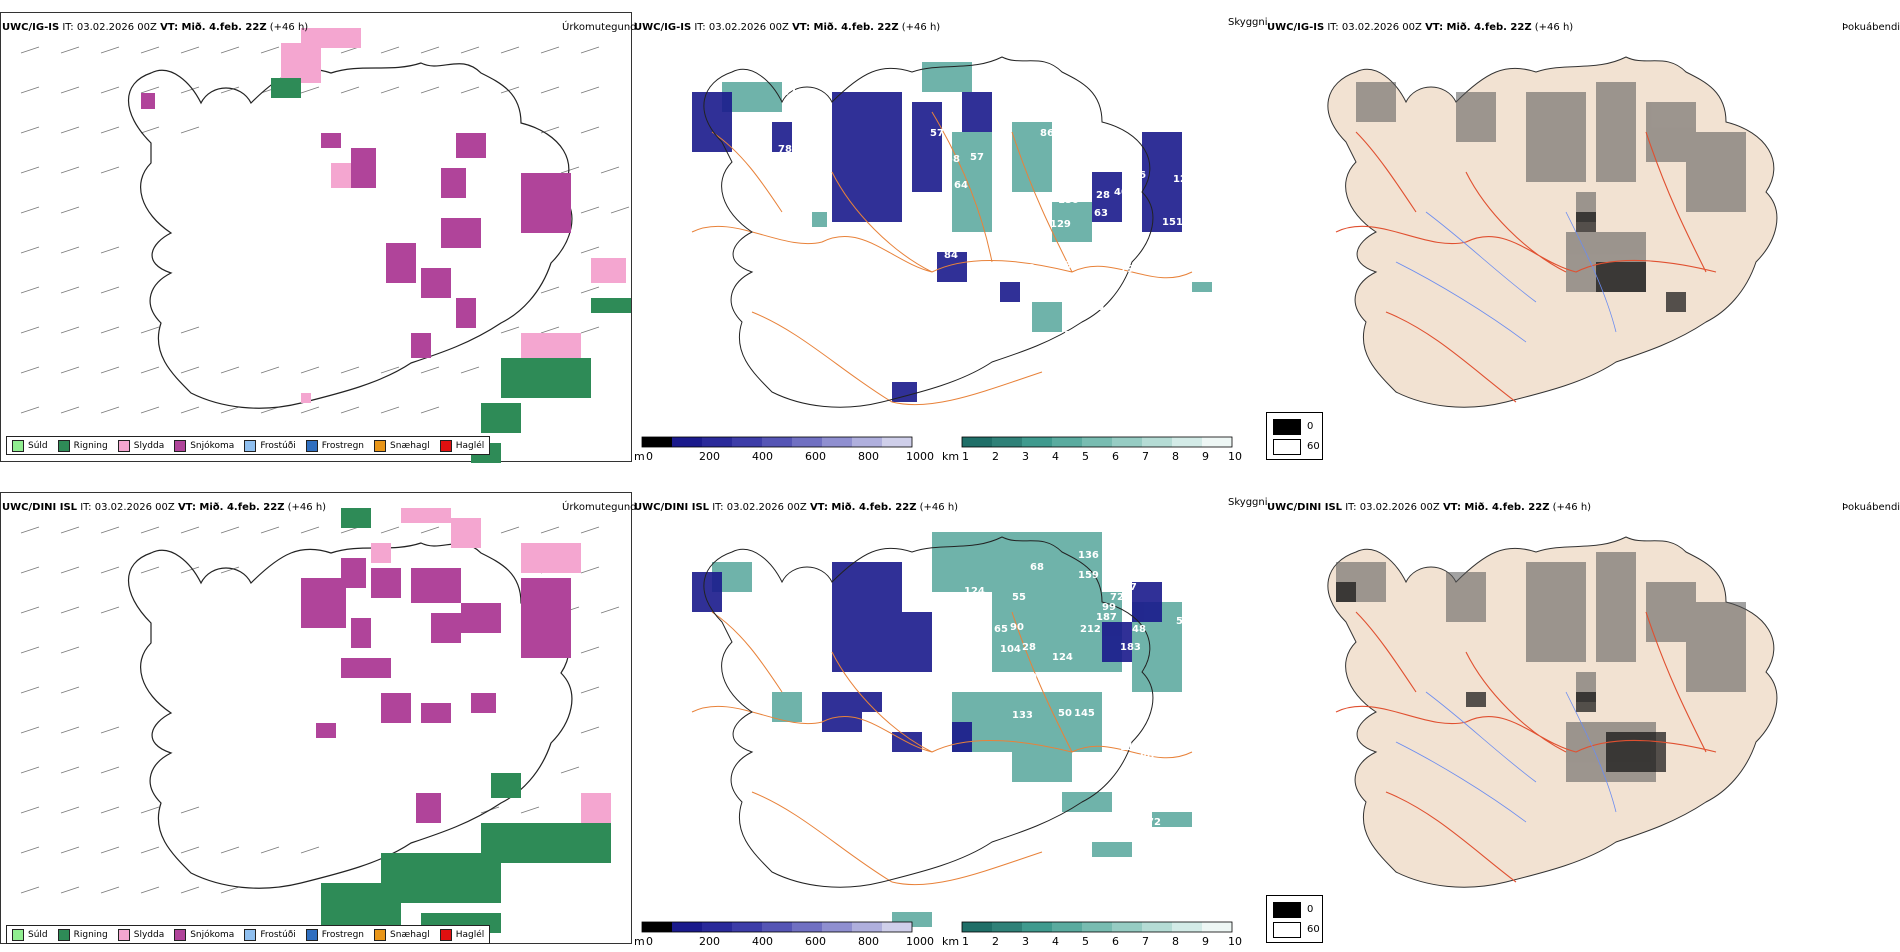  Describe the element at coordinates (955, 689) in the screenshot. I see `vis-label: 61` at that location.